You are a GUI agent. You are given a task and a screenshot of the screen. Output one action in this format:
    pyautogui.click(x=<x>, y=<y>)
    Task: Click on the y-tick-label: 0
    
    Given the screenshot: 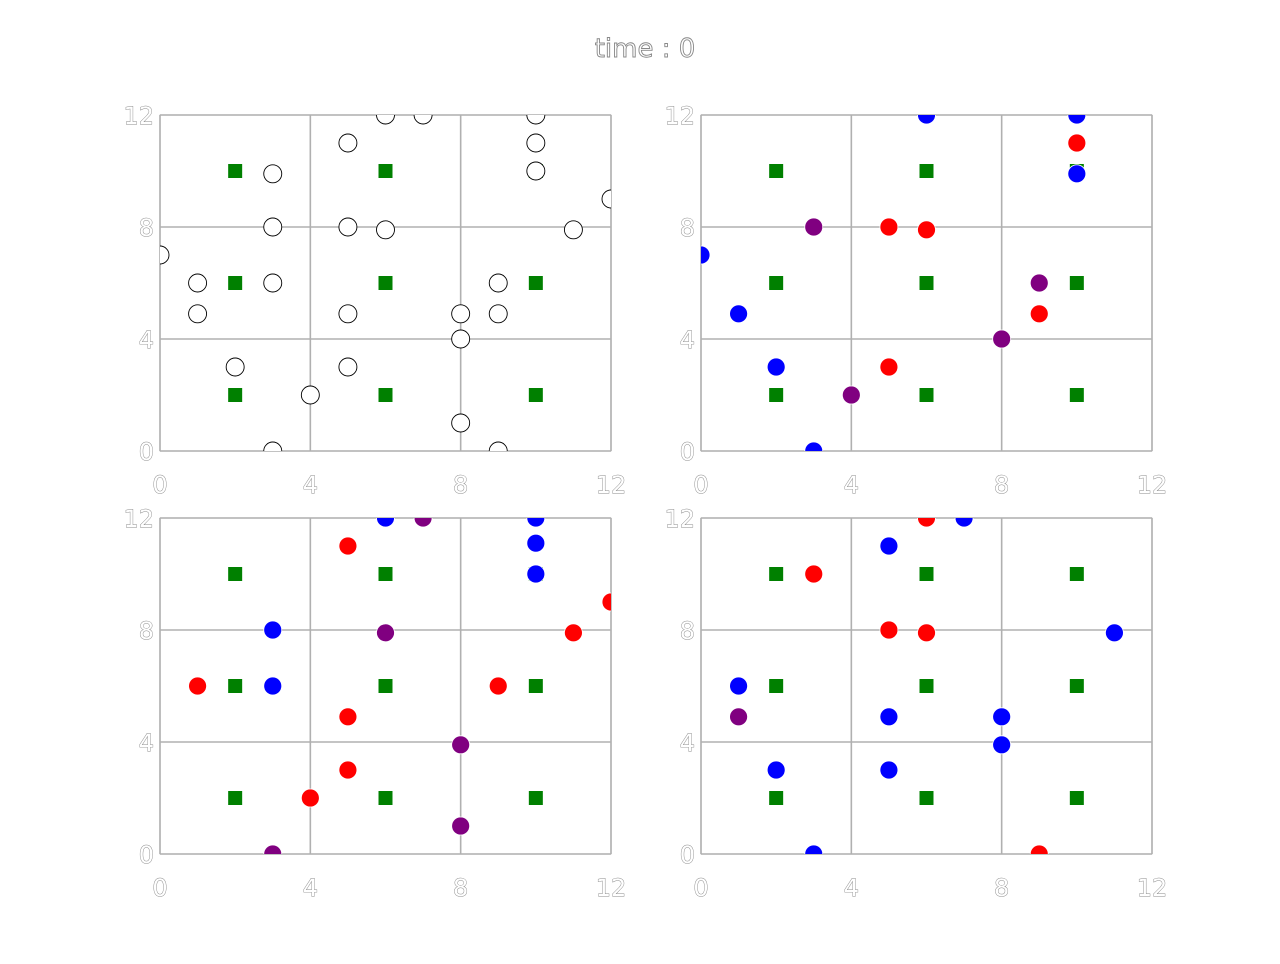 What is the action you would take?
    pyautogui.click(x=687, y=855)
    